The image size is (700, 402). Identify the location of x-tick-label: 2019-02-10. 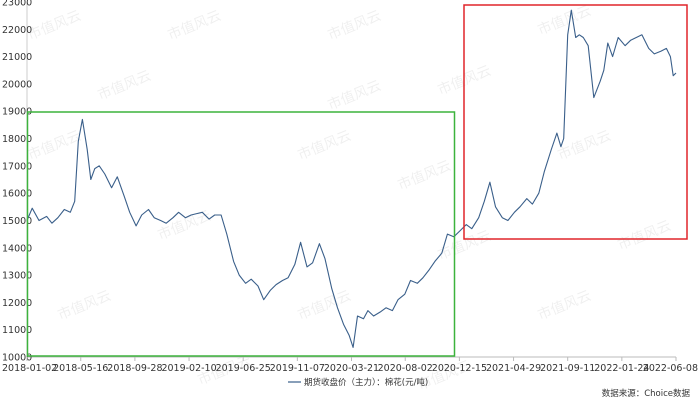
(188, 368).